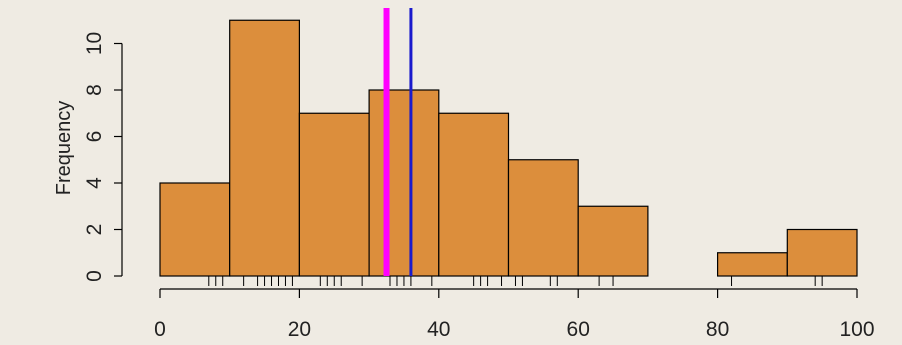 This screenshot has width=902, height=345. What do you see at coordinates (578, 329) in the screenshot?
I see `x-tick-label-60: 60` at bounding box center [578, 329].